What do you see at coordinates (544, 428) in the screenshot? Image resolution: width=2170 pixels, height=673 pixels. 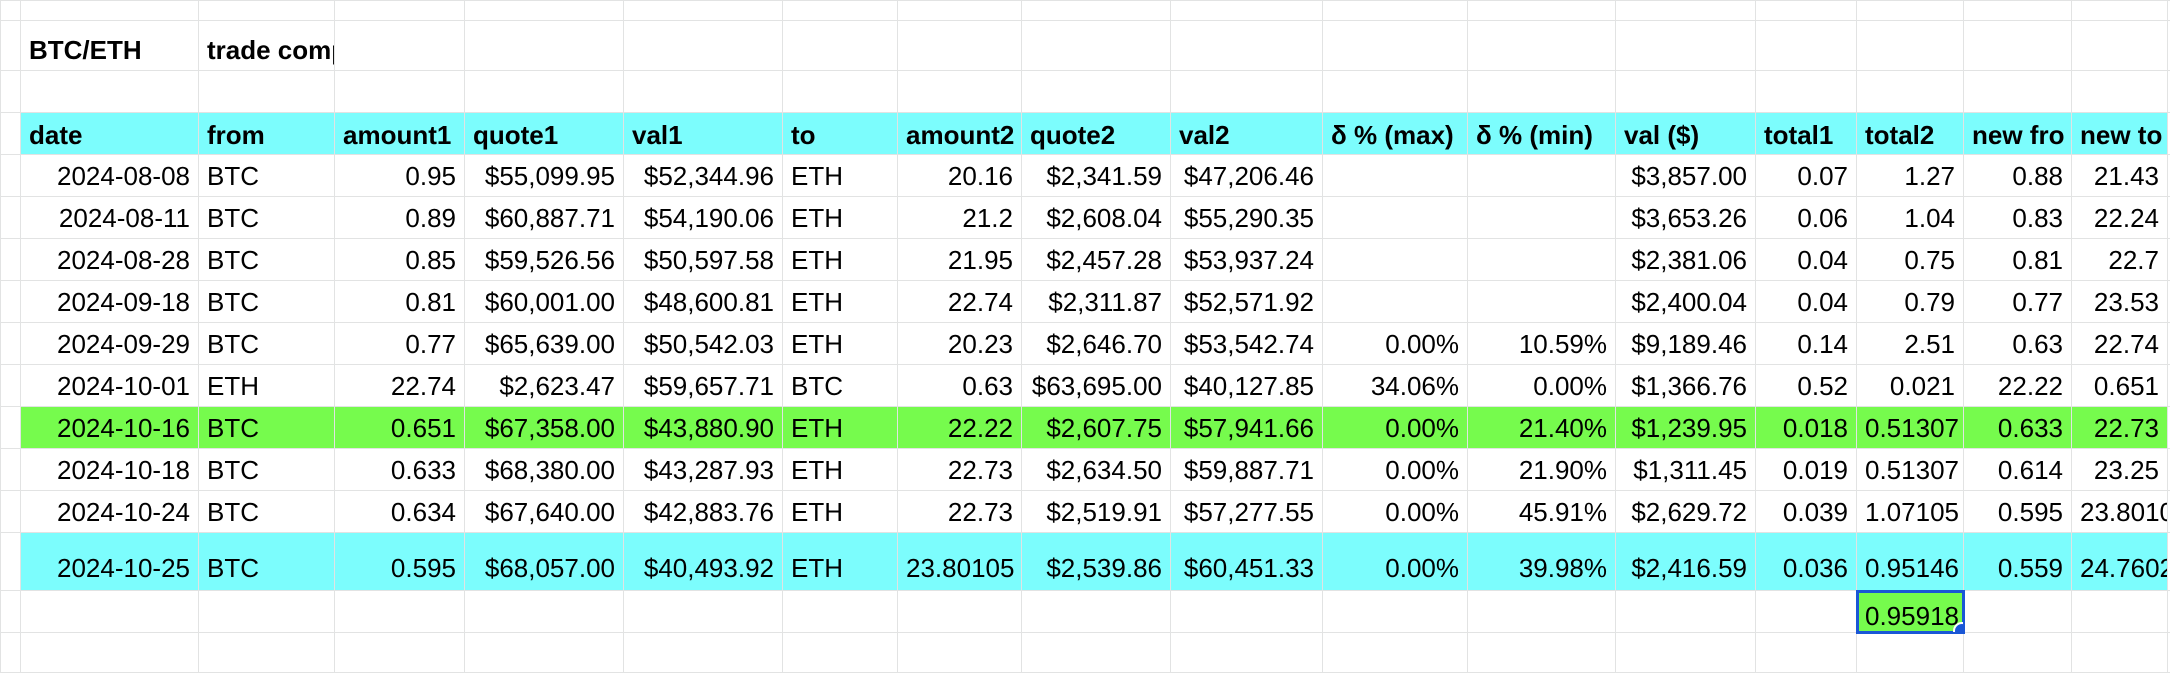 I see `table-cell: $67,358.00` at bounding box center [544, 428].